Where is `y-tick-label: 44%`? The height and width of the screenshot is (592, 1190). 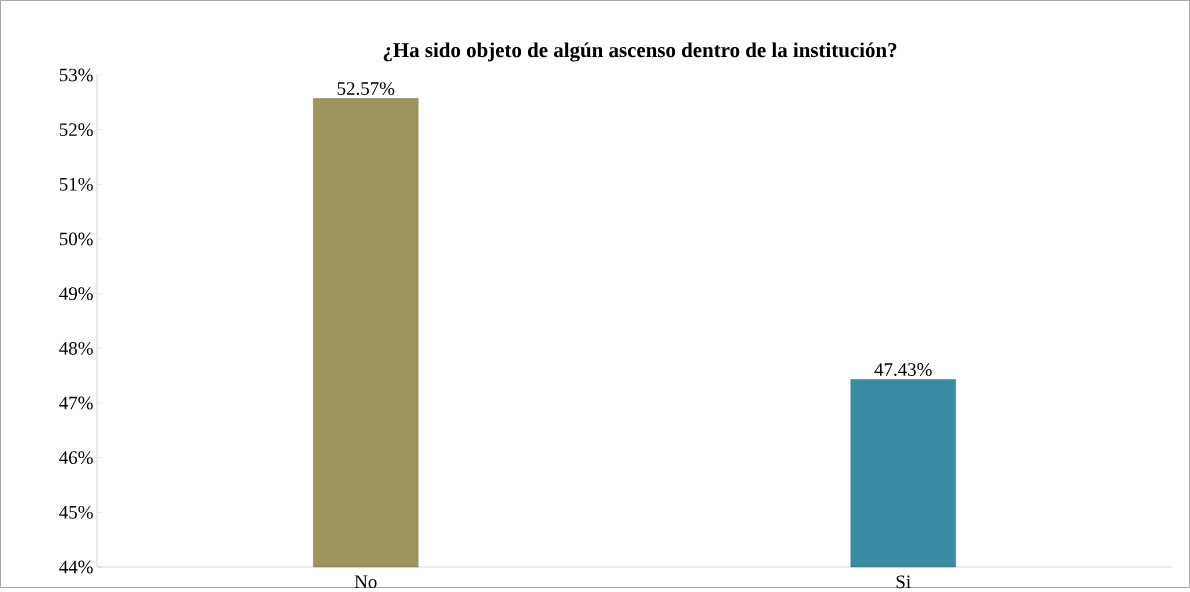 y-tick-label: 44% is located at coordinates (76, 567).